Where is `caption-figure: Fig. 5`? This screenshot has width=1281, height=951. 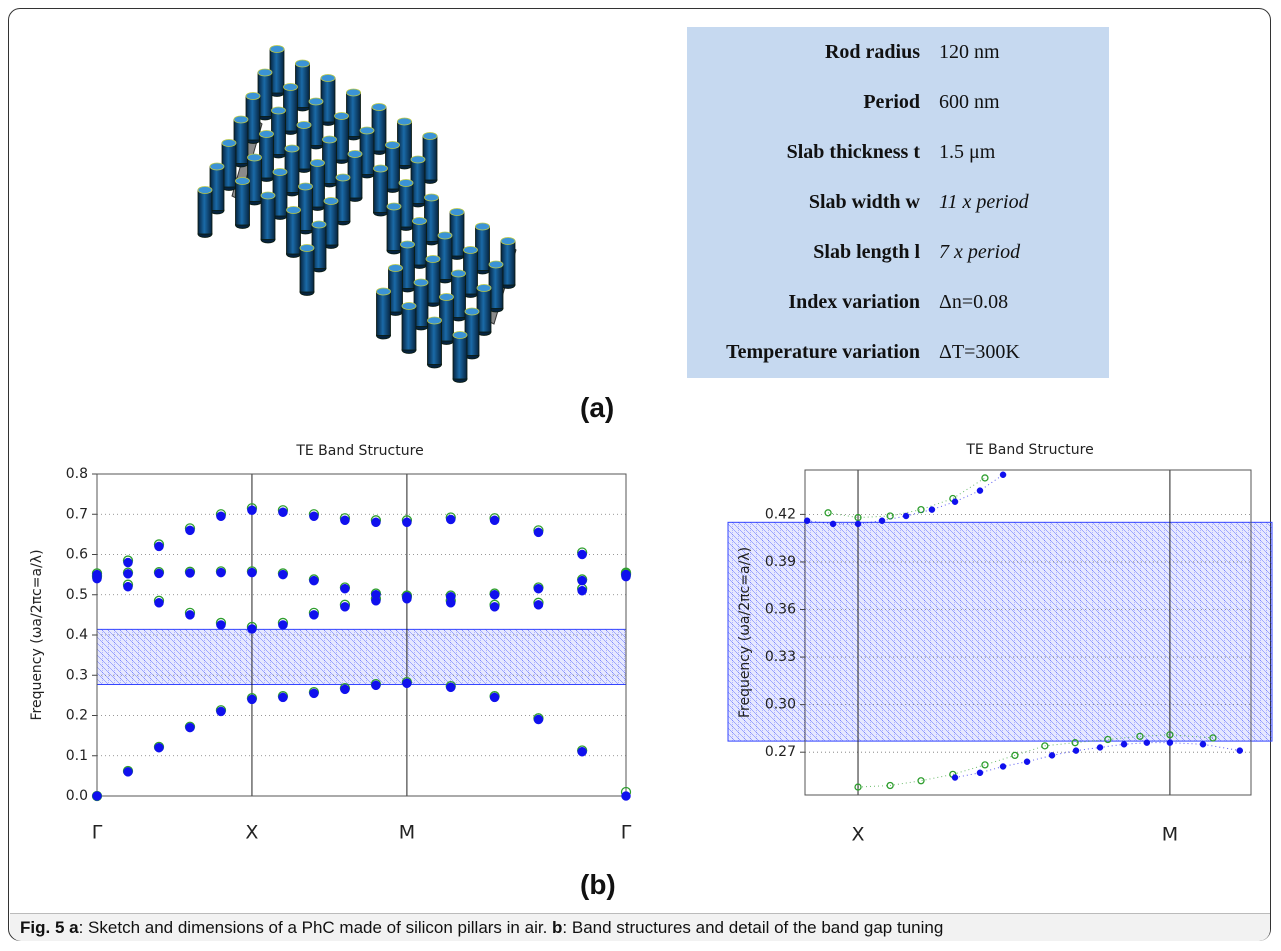
caption-figure: Fig. 5 is located at coordinates (42, 927).